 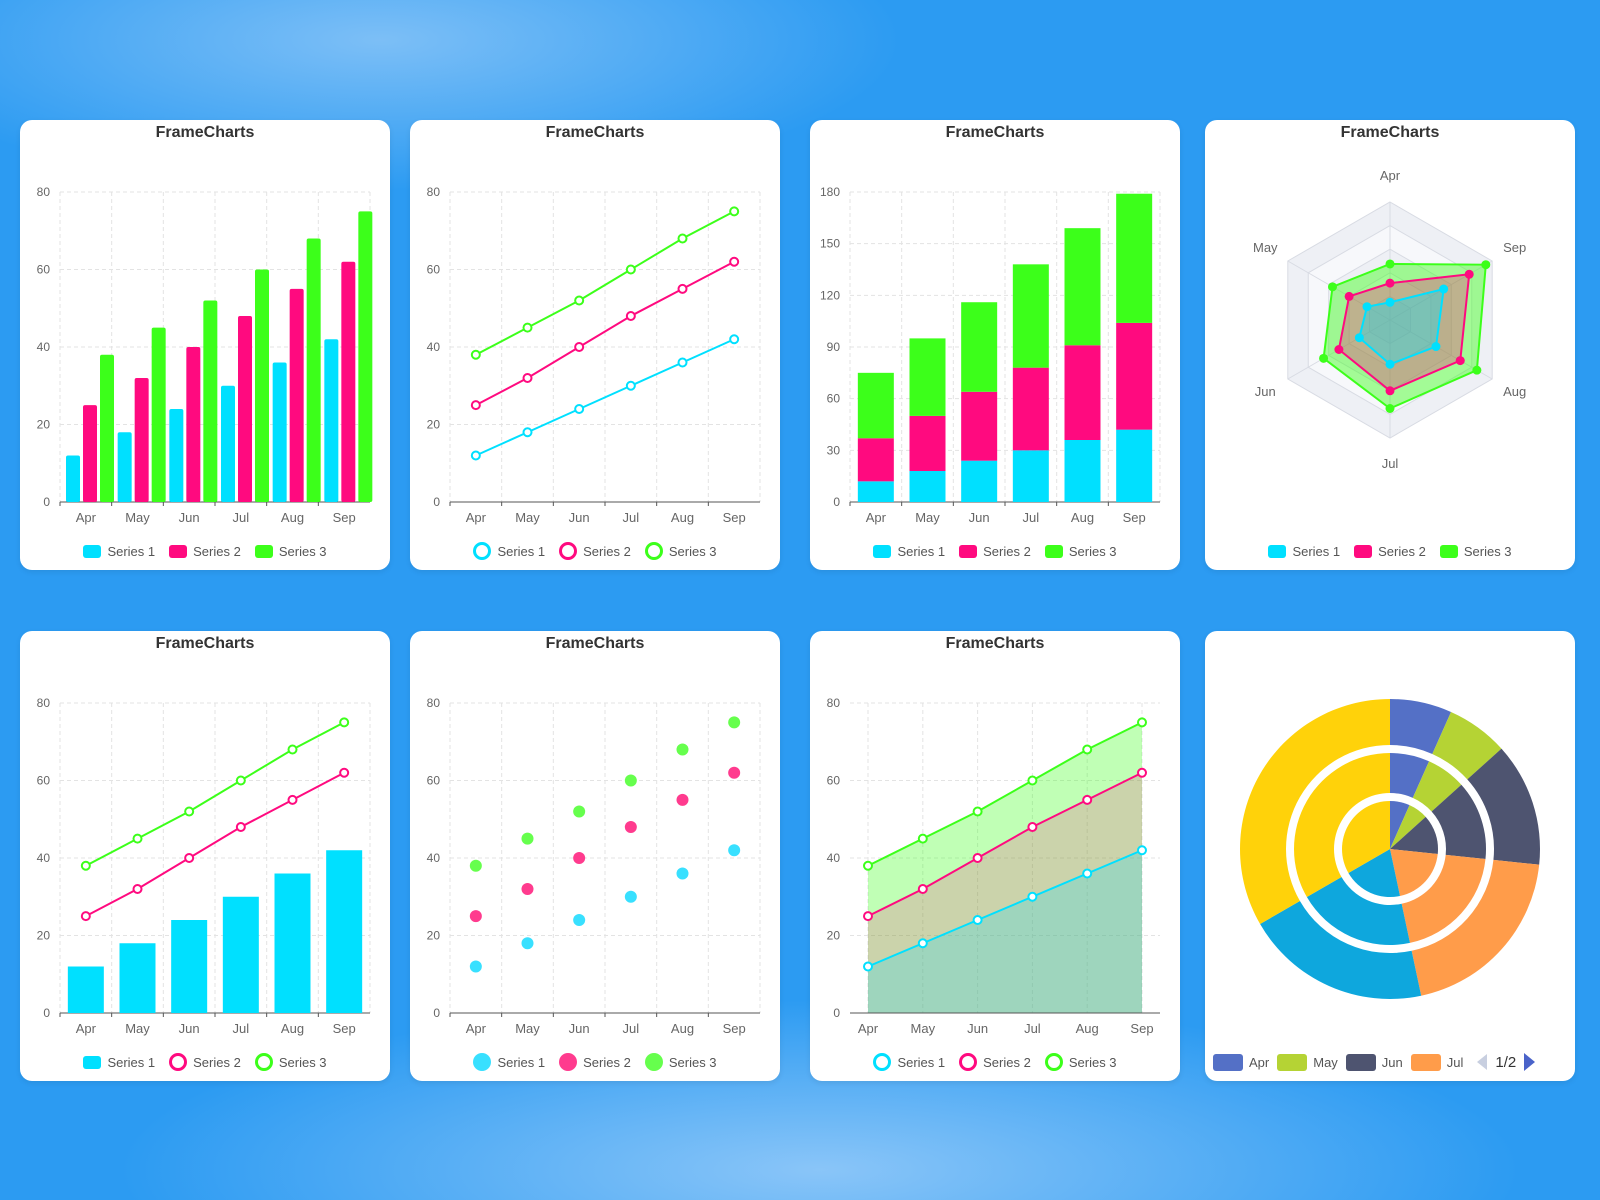 What do you see at coordinates (682, 517) in the screenshot?
I see `x-tick-label: Aug` at bounding box center [682, 517].